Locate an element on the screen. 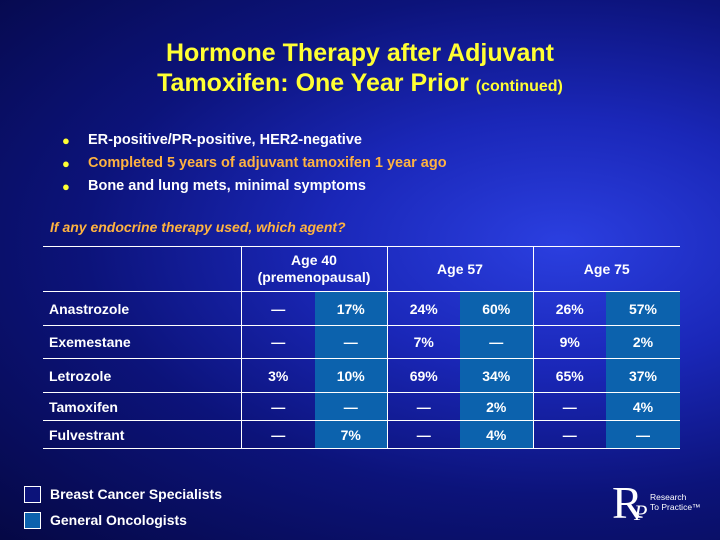  bullet-item: ● Bone and lung mets, minimal symptoms is located at coordinates (254, 186).